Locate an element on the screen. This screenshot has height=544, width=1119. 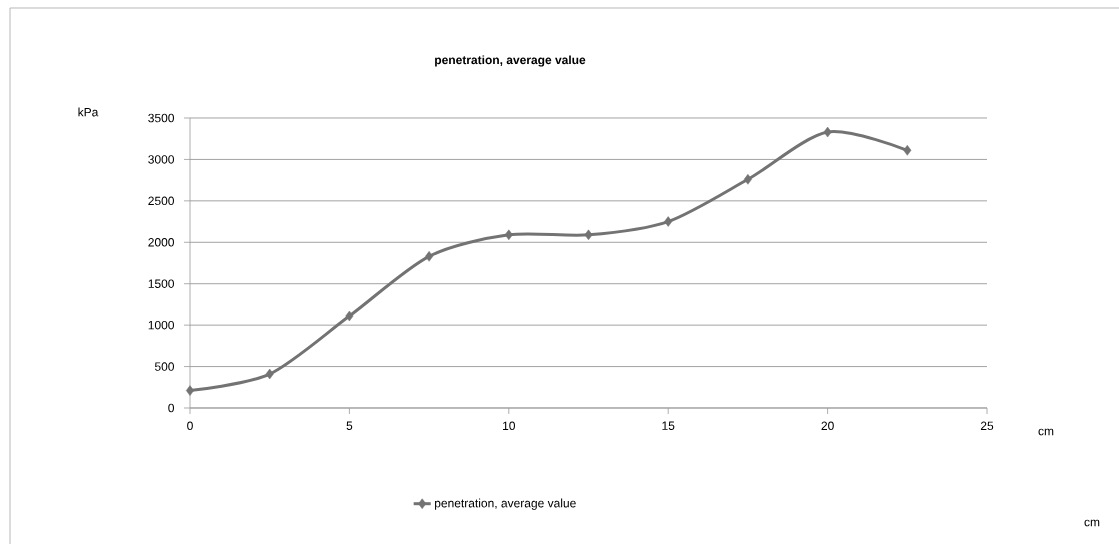
chart-title: penetration, average value is located at coordinates (510, 61).